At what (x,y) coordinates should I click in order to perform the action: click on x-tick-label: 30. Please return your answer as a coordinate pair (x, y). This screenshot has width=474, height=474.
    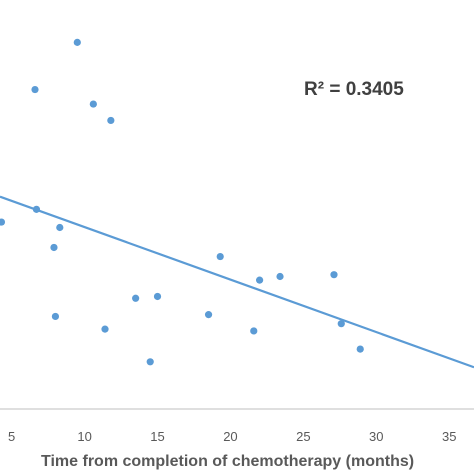
    Looking at the image, I should click on (376, 436).